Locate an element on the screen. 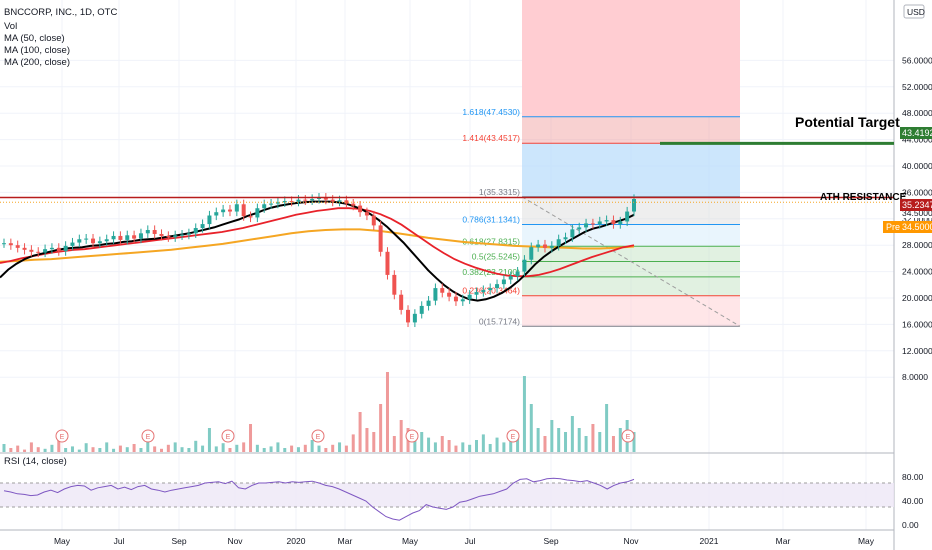  target-price-tag: 43.4192 is located at coordinates (916, 133).